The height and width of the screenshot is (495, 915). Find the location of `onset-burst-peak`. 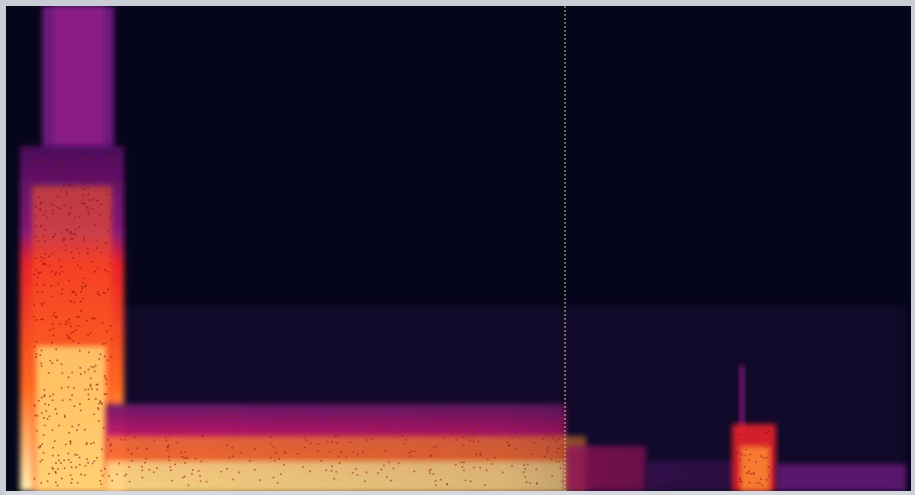

onset-burst-peak is located at coordinates (71, 418).